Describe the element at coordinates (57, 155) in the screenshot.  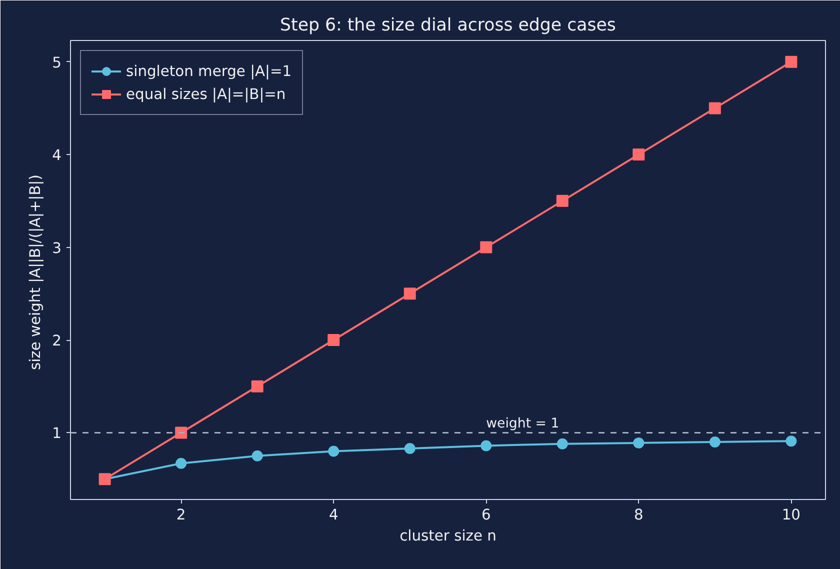
I see `y-tick-label: 4` at that location.